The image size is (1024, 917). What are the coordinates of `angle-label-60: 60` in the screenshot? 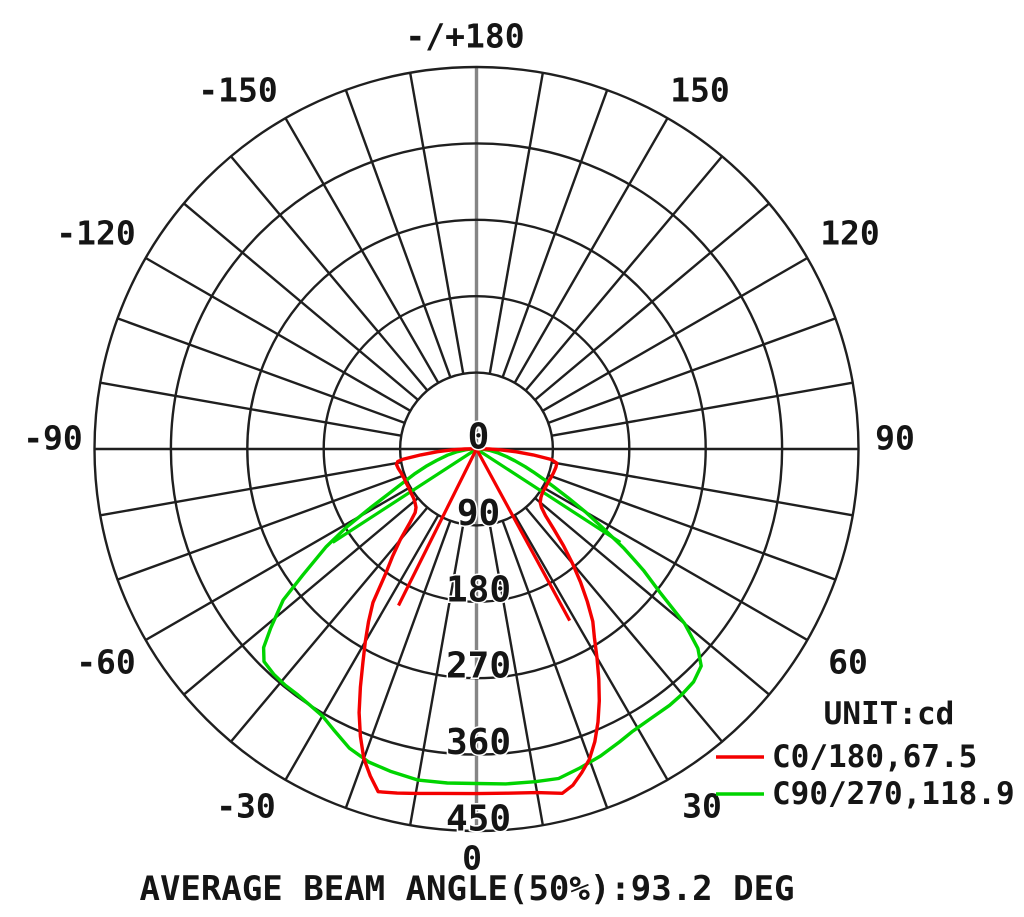 It's located at (848, 662).